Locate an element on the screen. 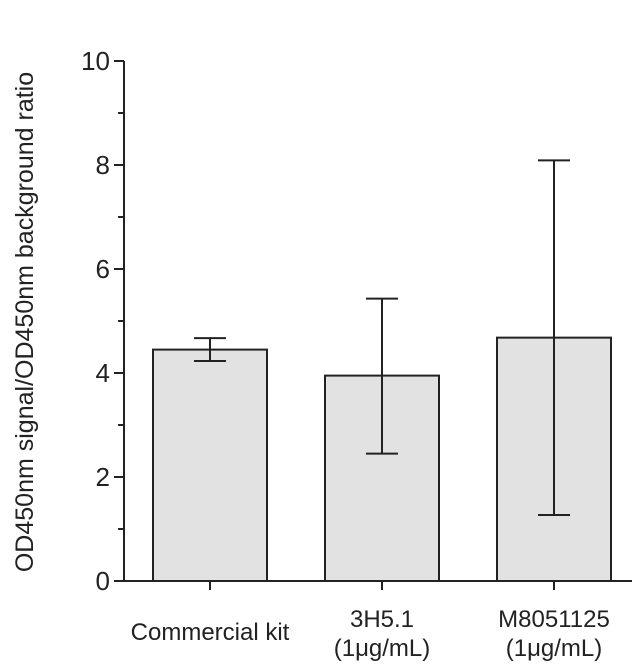 This screenshot has width=638, height=668. x-tick-label: 3H5.1 is located at coordinates (382, 619).